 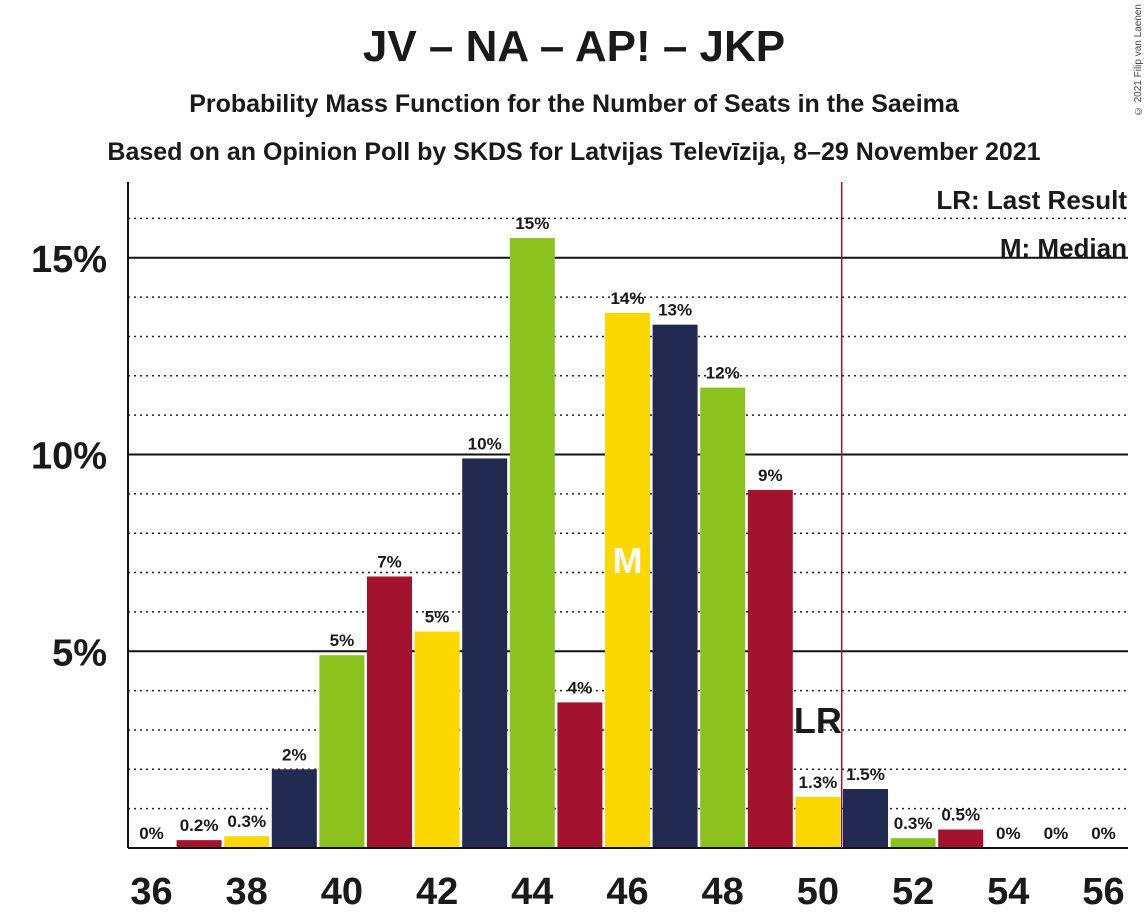 What do you see at coordinates (437, 892) in the screenshot?
I see `x-tick-label: 42` at bounding box center [437, 892].